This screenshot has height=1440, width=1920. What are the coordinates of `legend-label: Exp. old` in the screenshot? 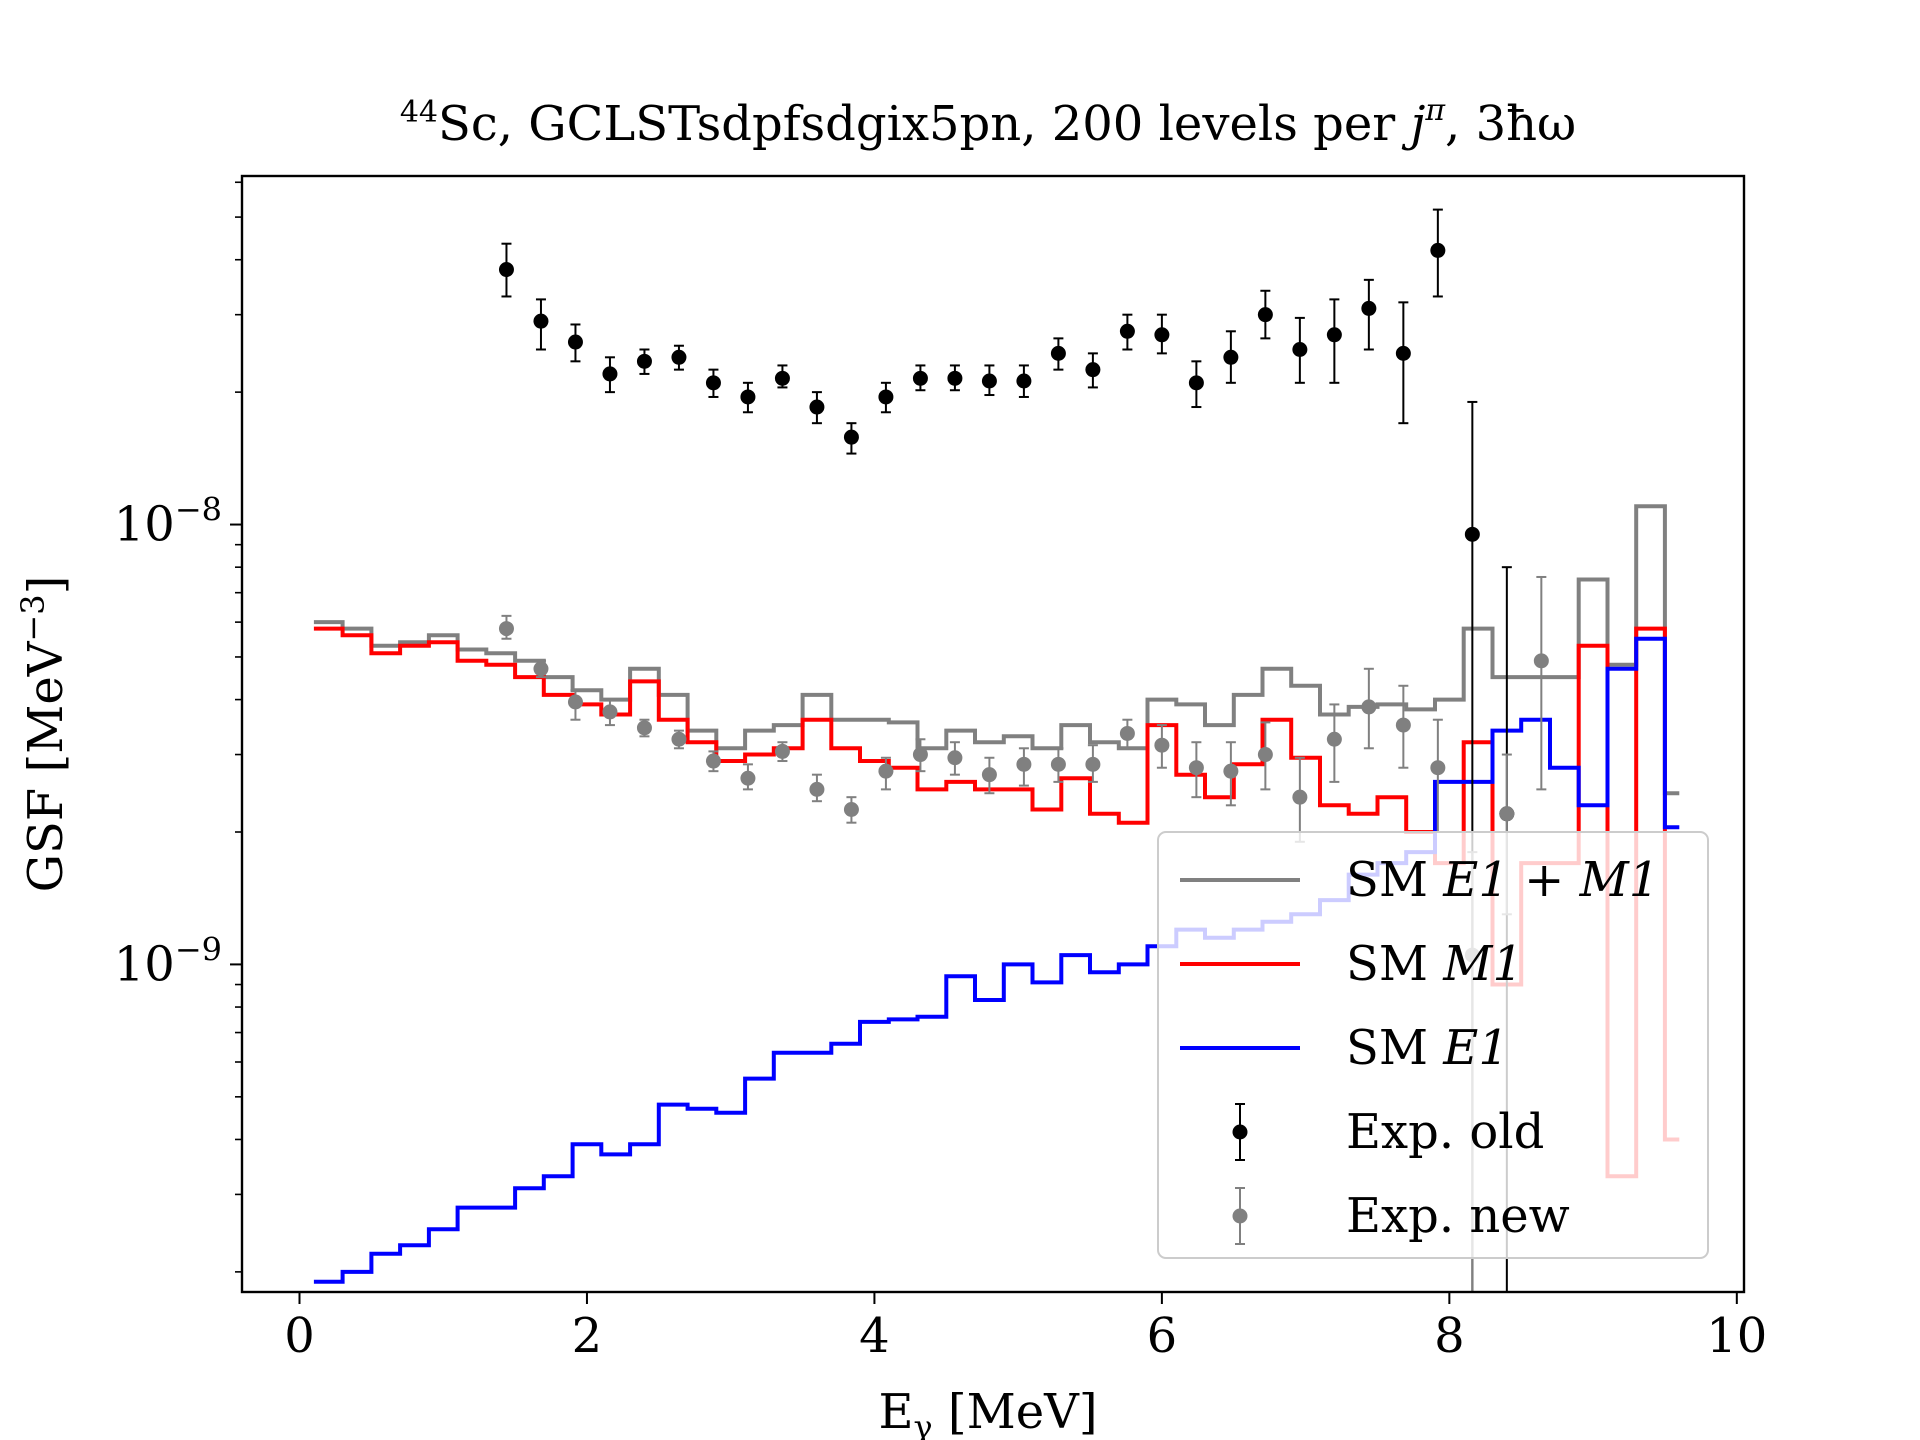 It's located at (1445, 1132).